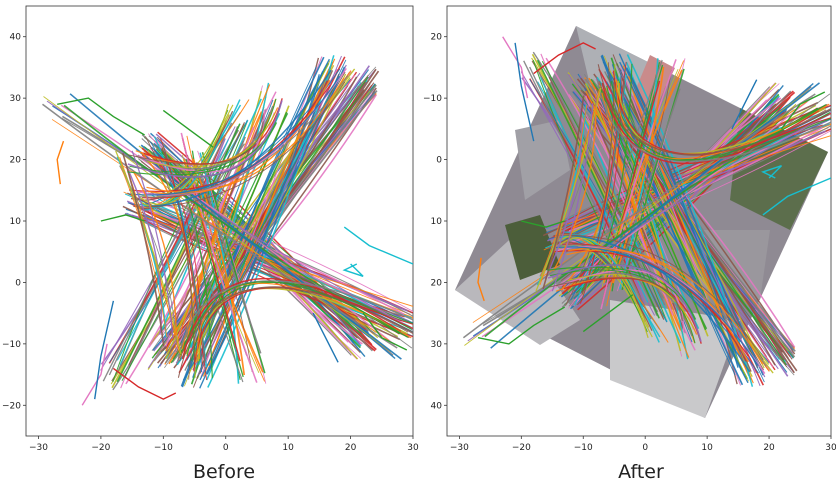 The height and width of the screenshot is (484, 836). What do you see at coordinates (769, 448) in the screenshot?
I see `after-xtick-label: 20` at bounding box center [769, 448].